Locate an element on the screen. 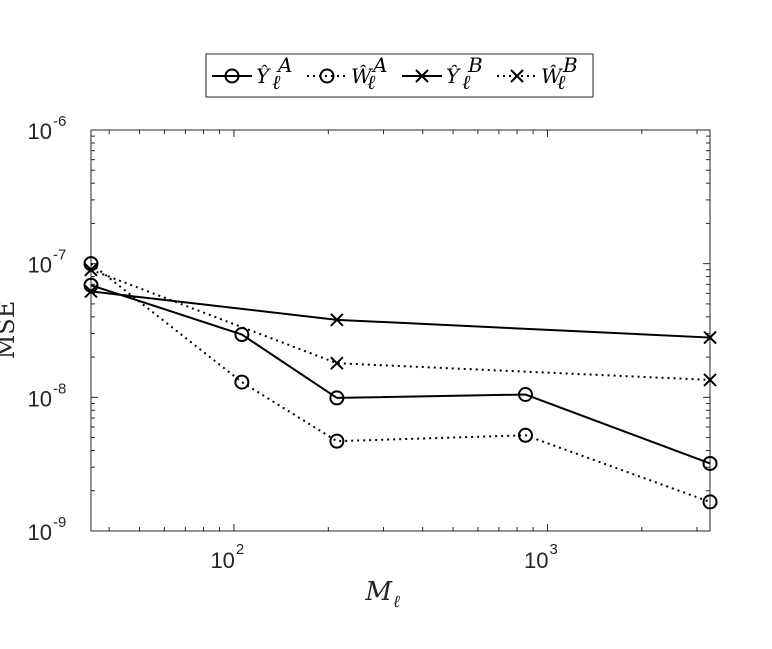 The height and width of the screenshot is (649, 772). svg-text: -6 is located at coordinates (59, 121).